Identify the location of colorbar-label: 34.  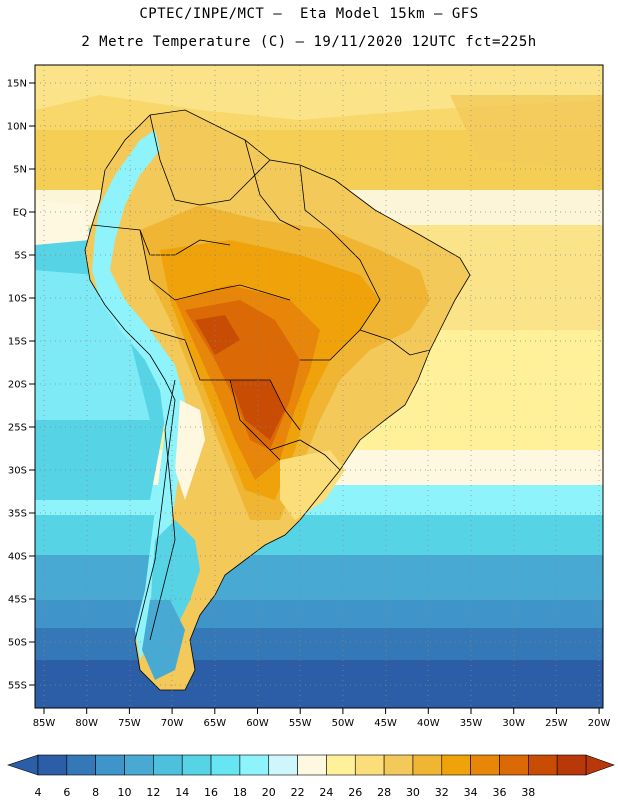
(471, 792).